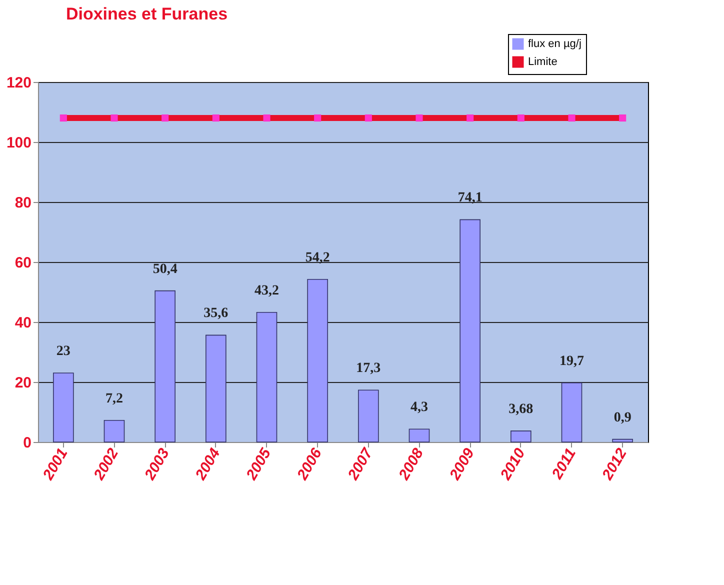  I want to click on data-label: 17,3, so click(368, 368).